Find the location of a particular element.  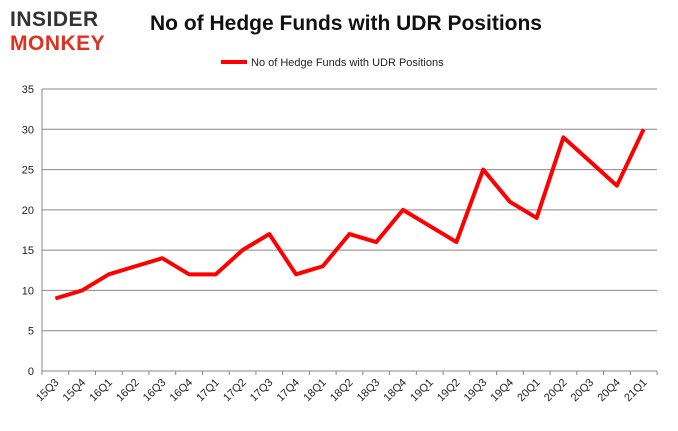

x-tick-label: 20Q1 is located at coordinates (529, 391).